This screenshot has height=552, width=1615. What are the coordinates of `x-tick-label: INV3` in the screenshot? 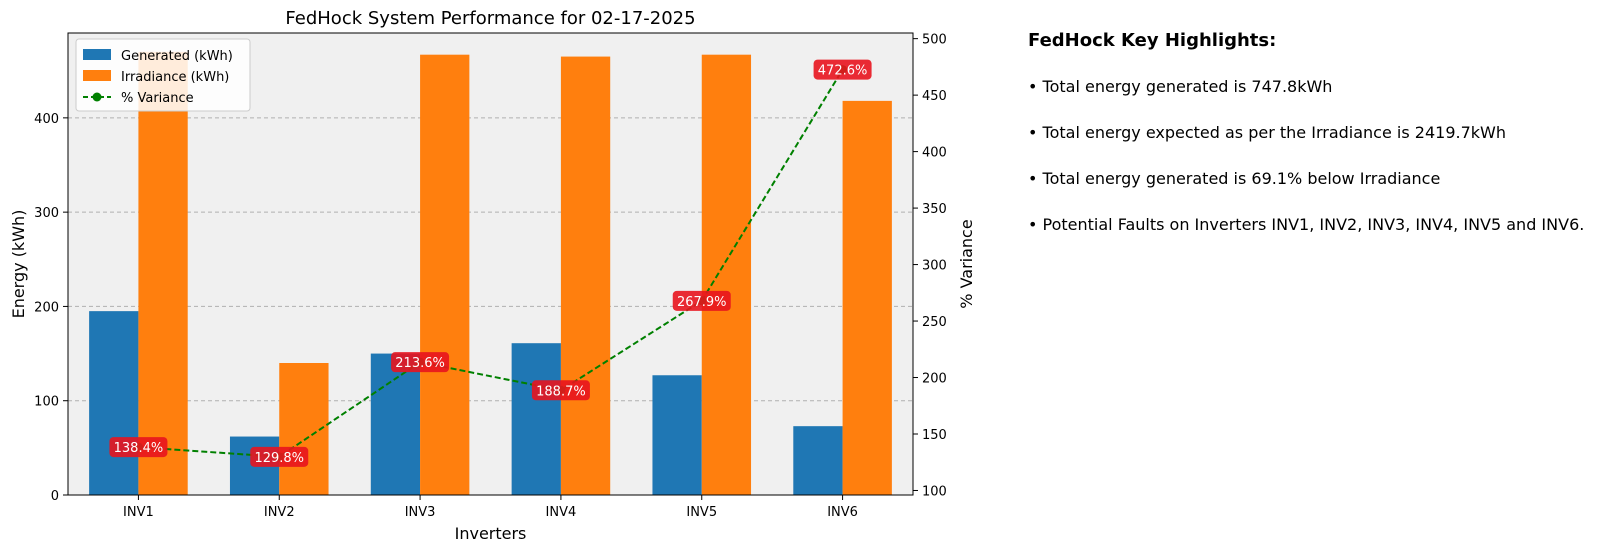 It's located at (420, 512).